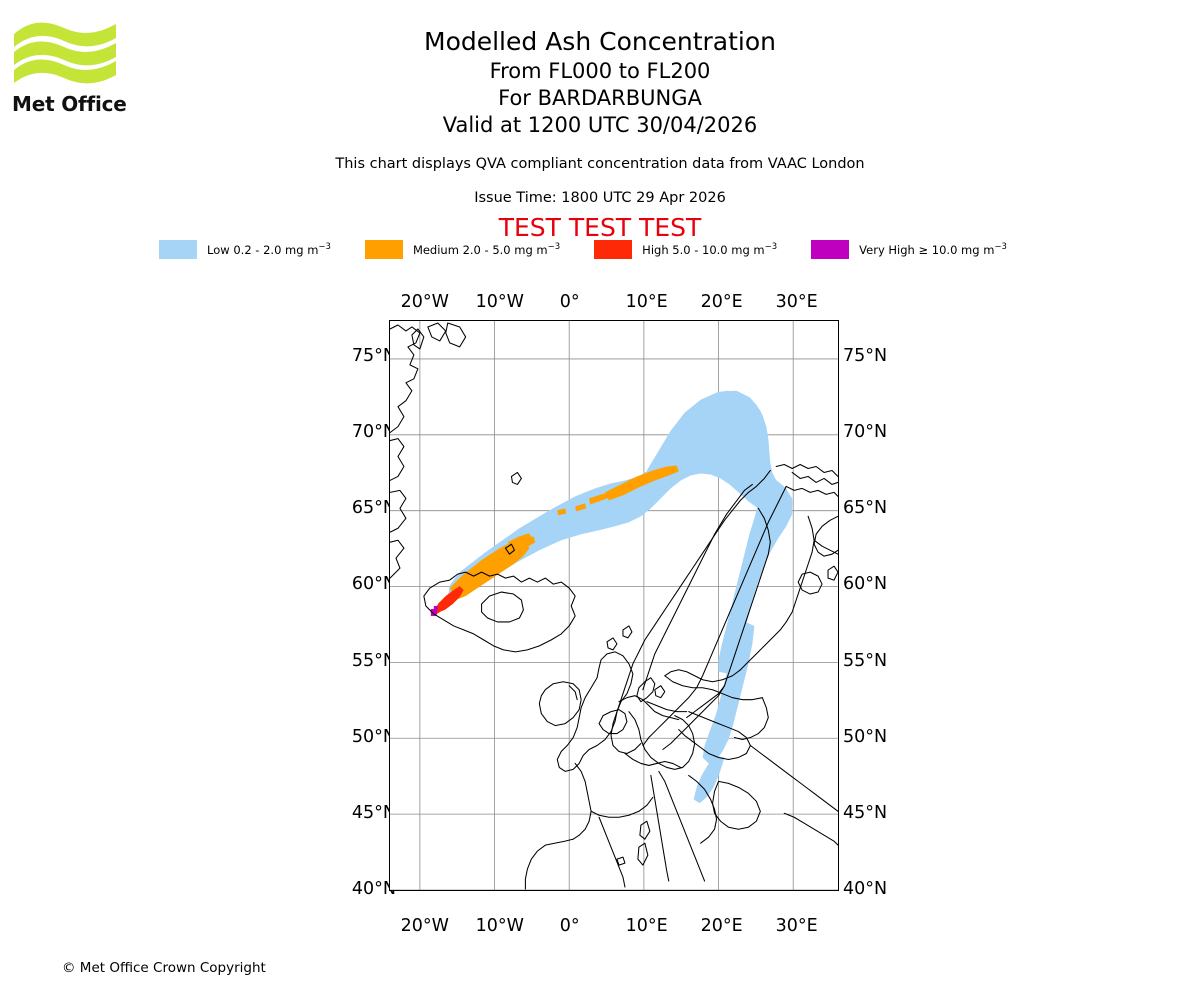 The height and width of the screenshot is (1000, 1200). I want to click on coast-netherlands, so click(613, 722).